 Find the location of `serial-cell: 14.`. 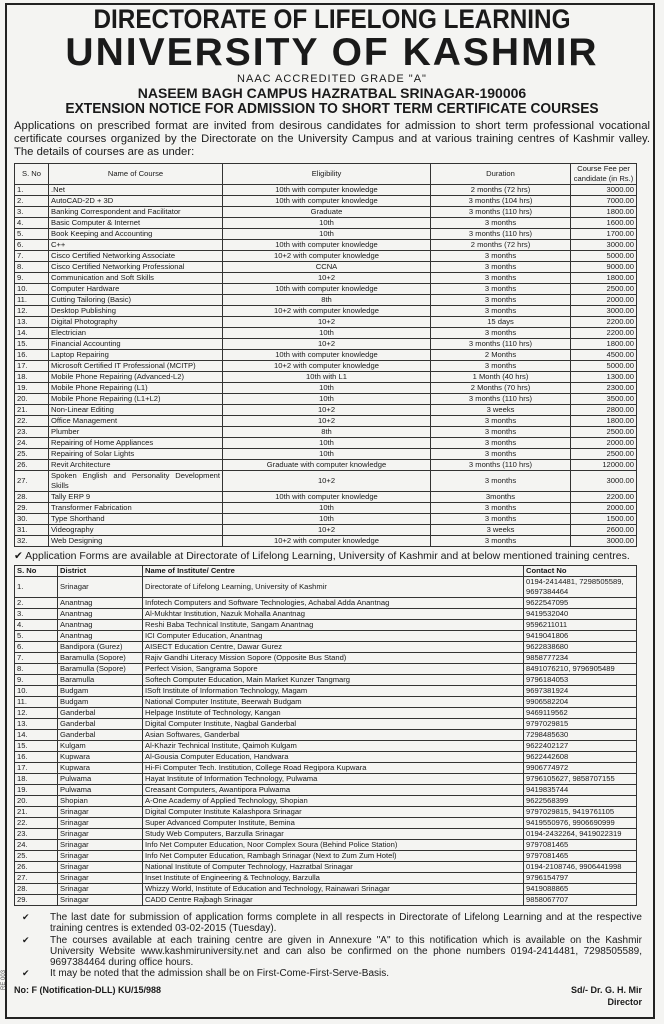

serial-cell: 14. is located at coordinates (36, 735).